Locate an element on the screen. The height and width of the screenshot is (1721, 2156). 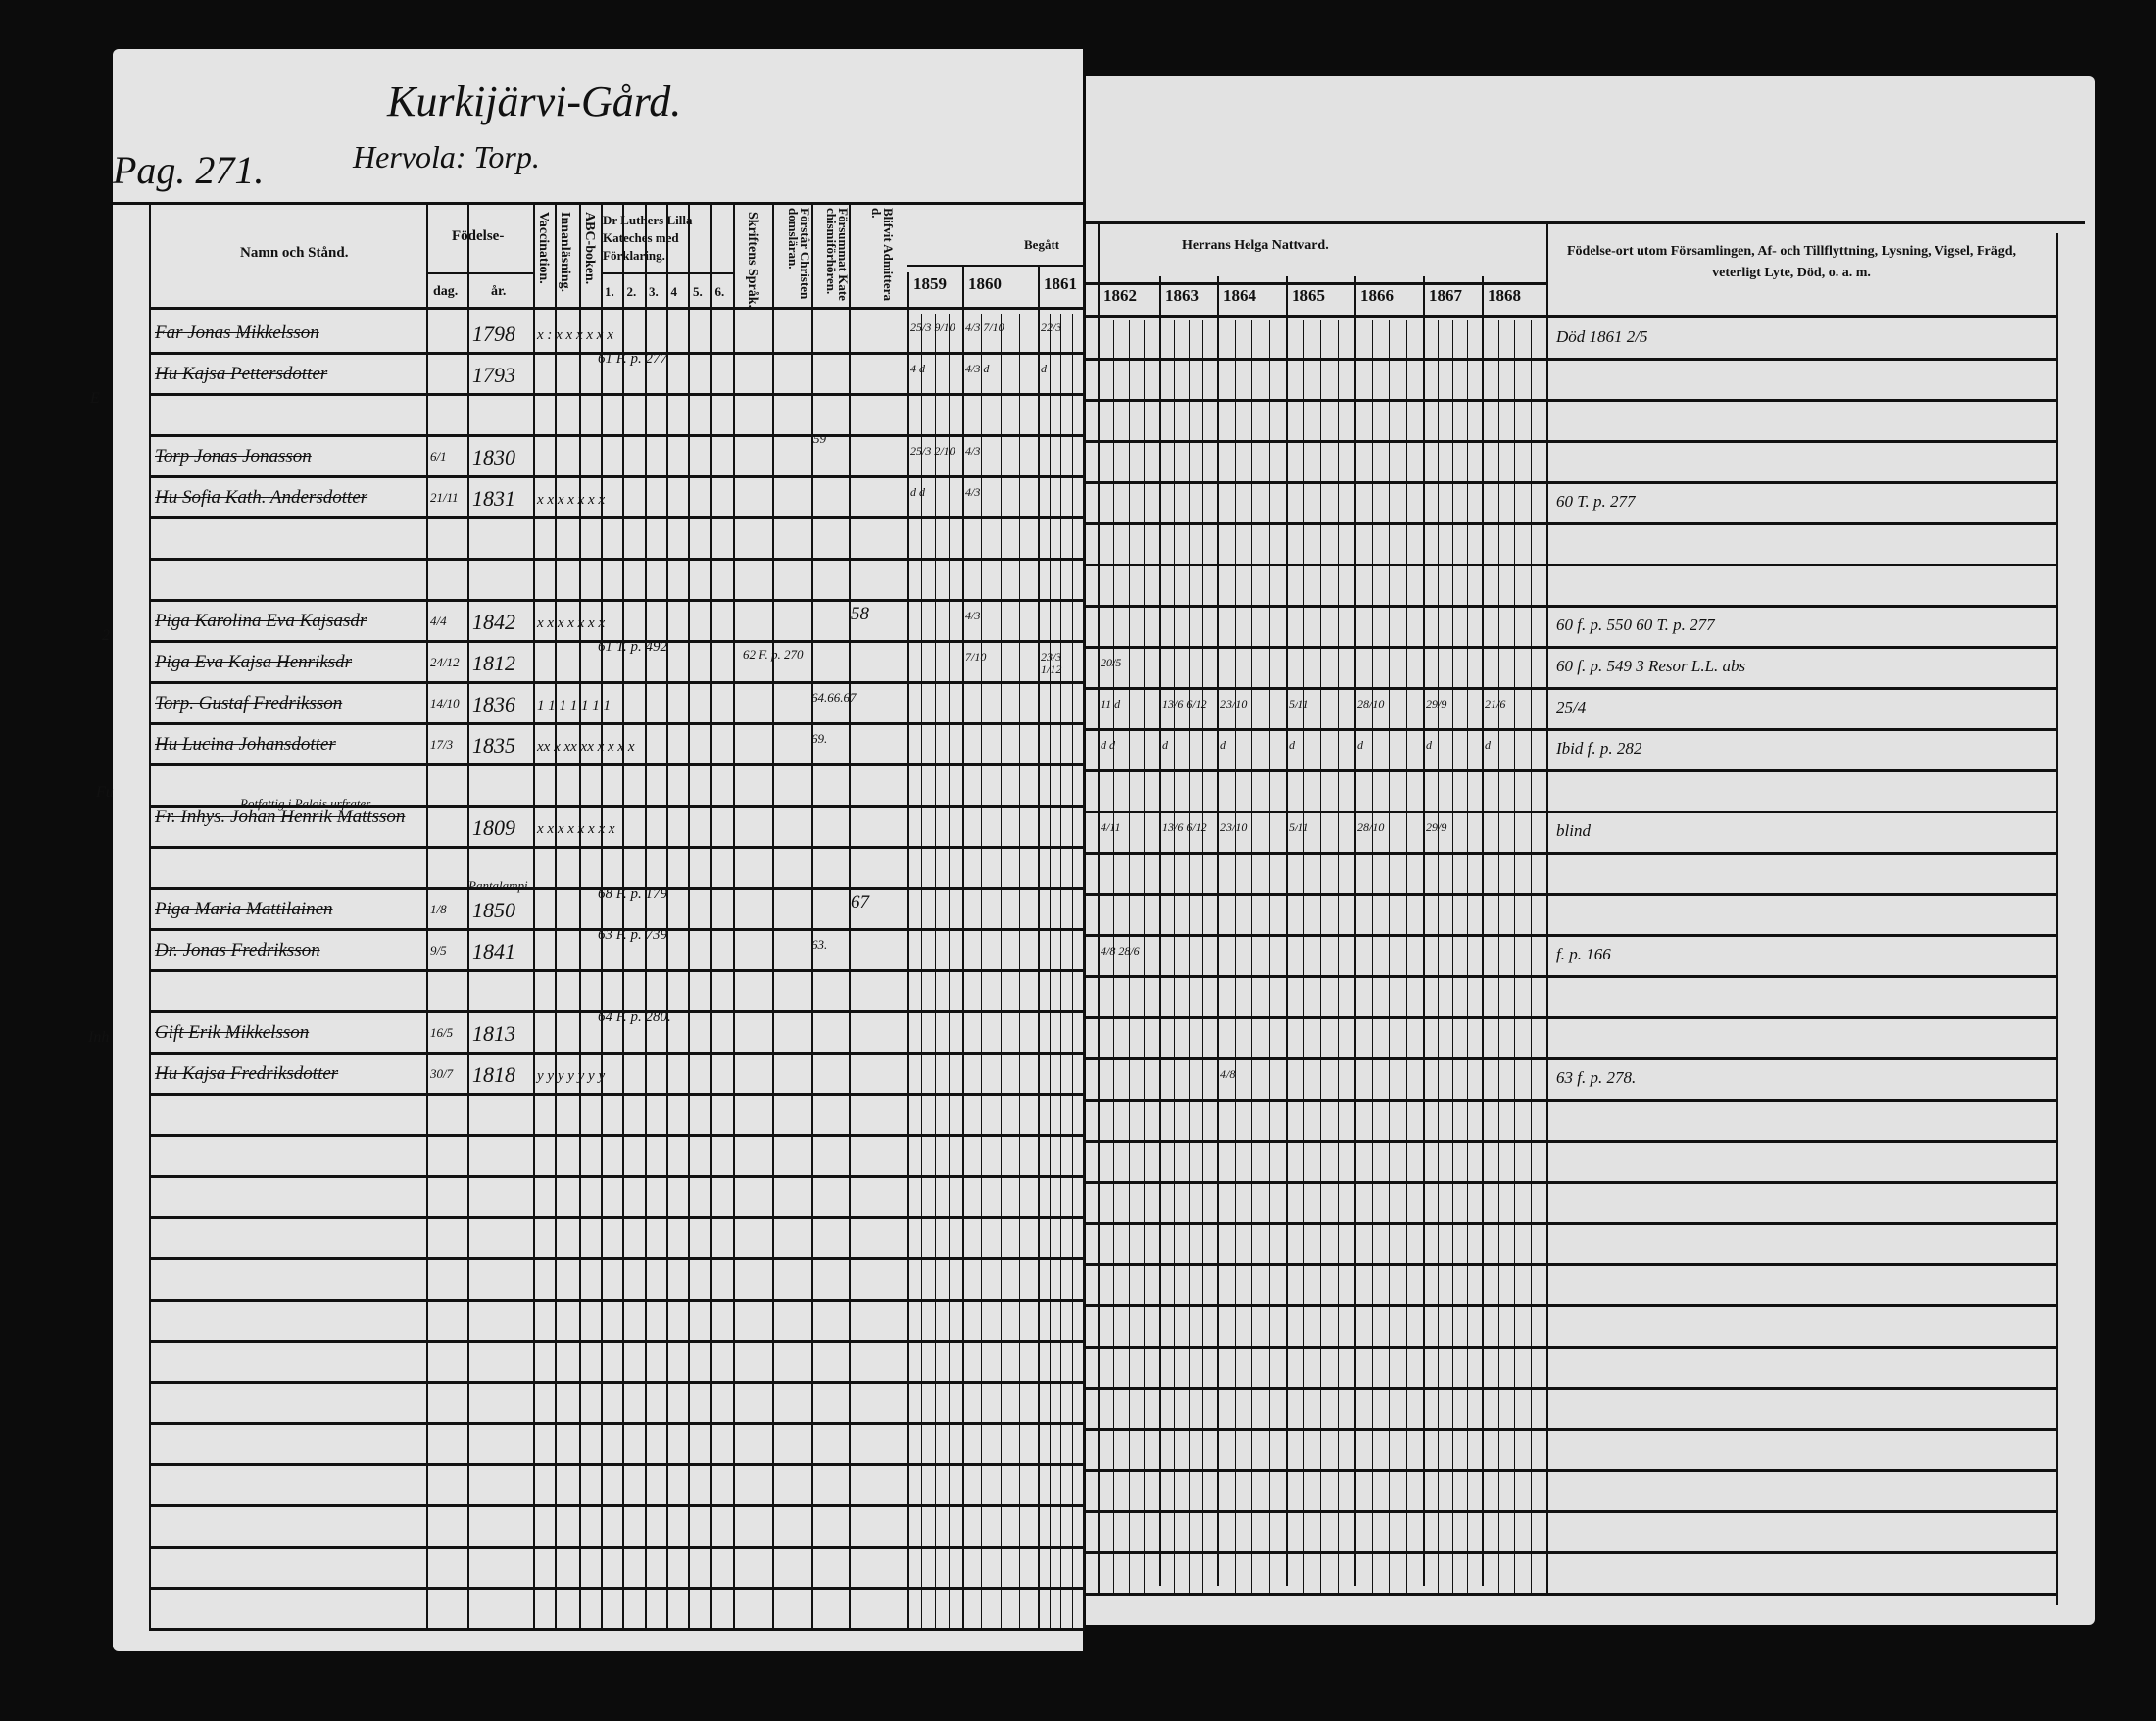
remark: 60 T. p. 277 is located at coordinates (1596, 501).